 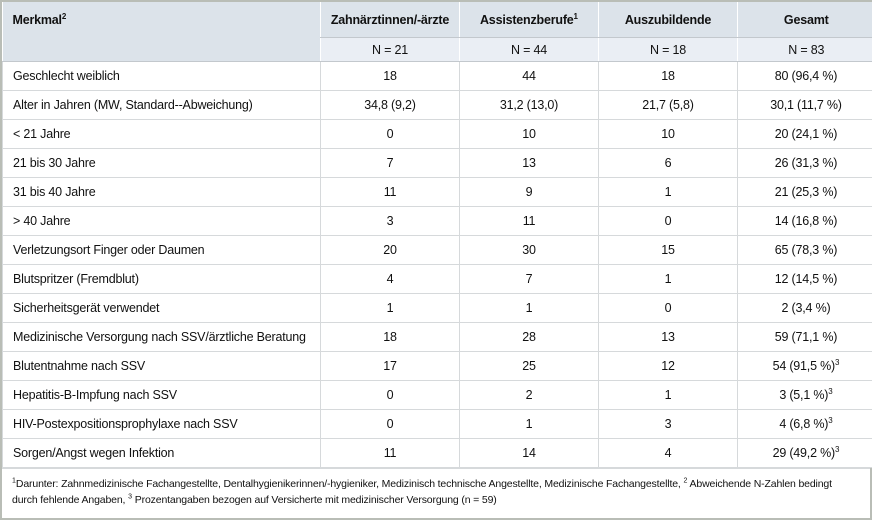 I want to click on header-superscript: 1, so click(x=575, y=16).